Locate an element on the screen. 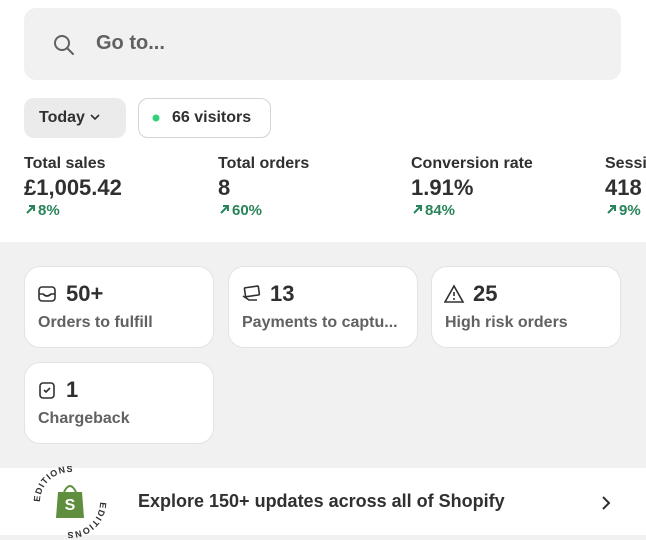  summary-card: 25 High risk orders is located at coordinates (526, 307).